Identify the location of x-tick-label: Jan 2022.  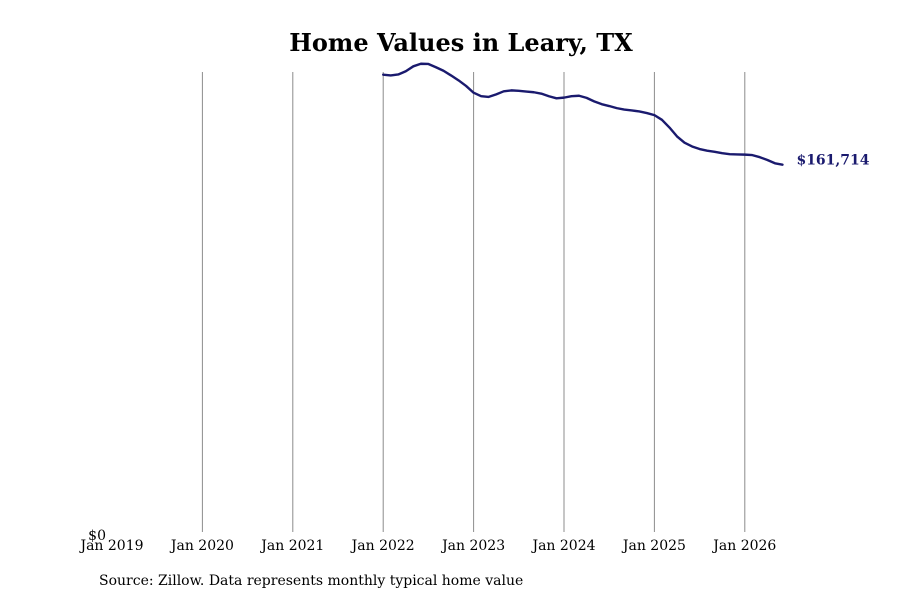
(382, 546).